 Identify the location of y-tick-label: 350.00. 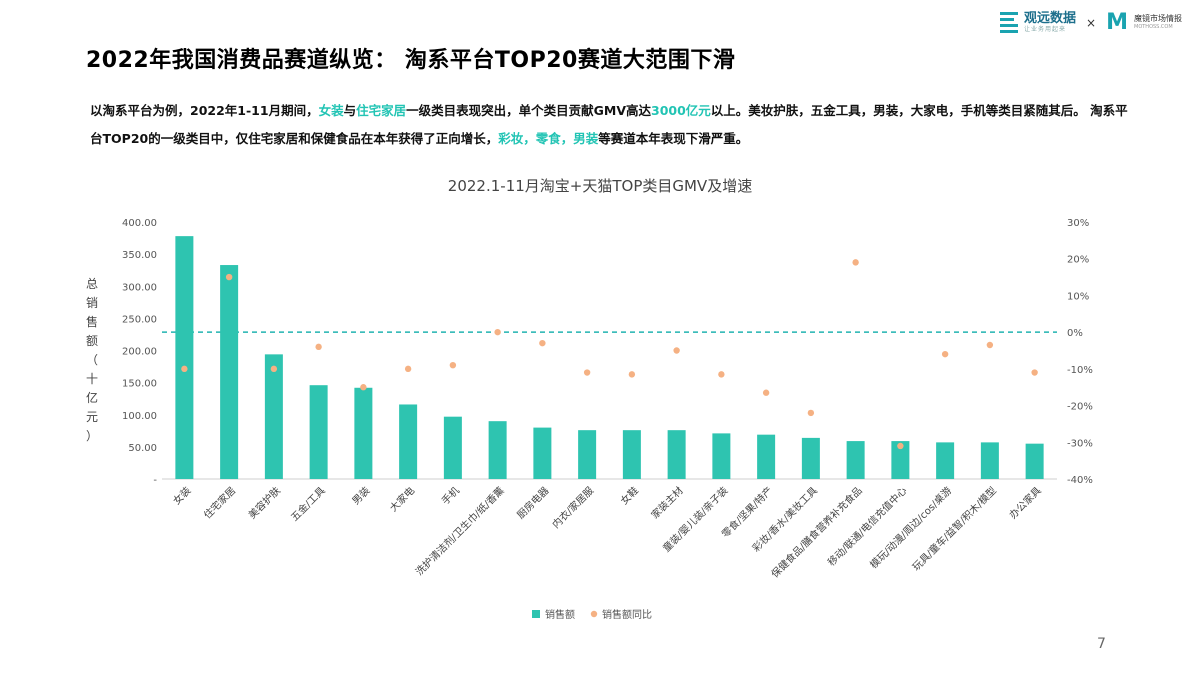
(139, 255).